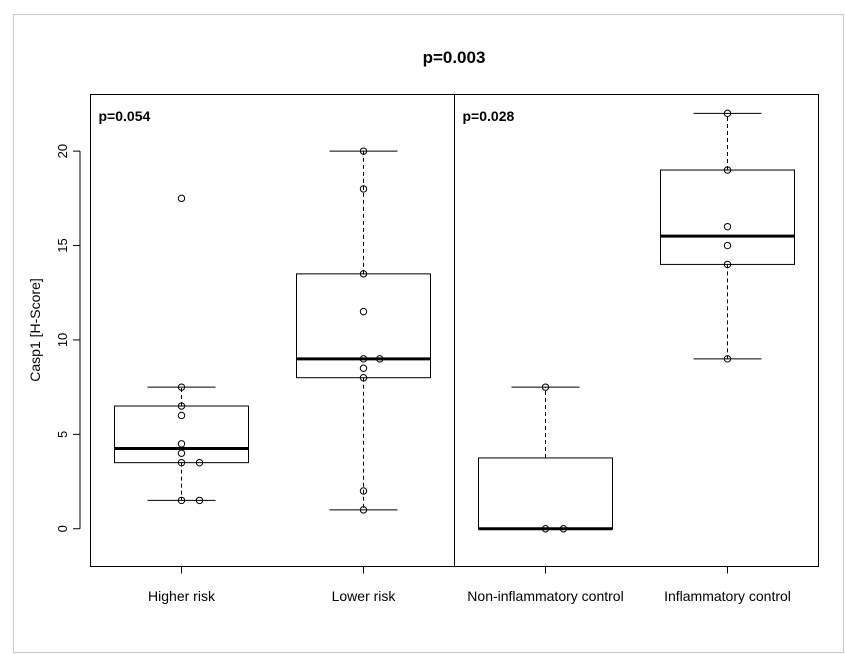  I want to click on x-tick-label: Lower risk, so click(364, 596).